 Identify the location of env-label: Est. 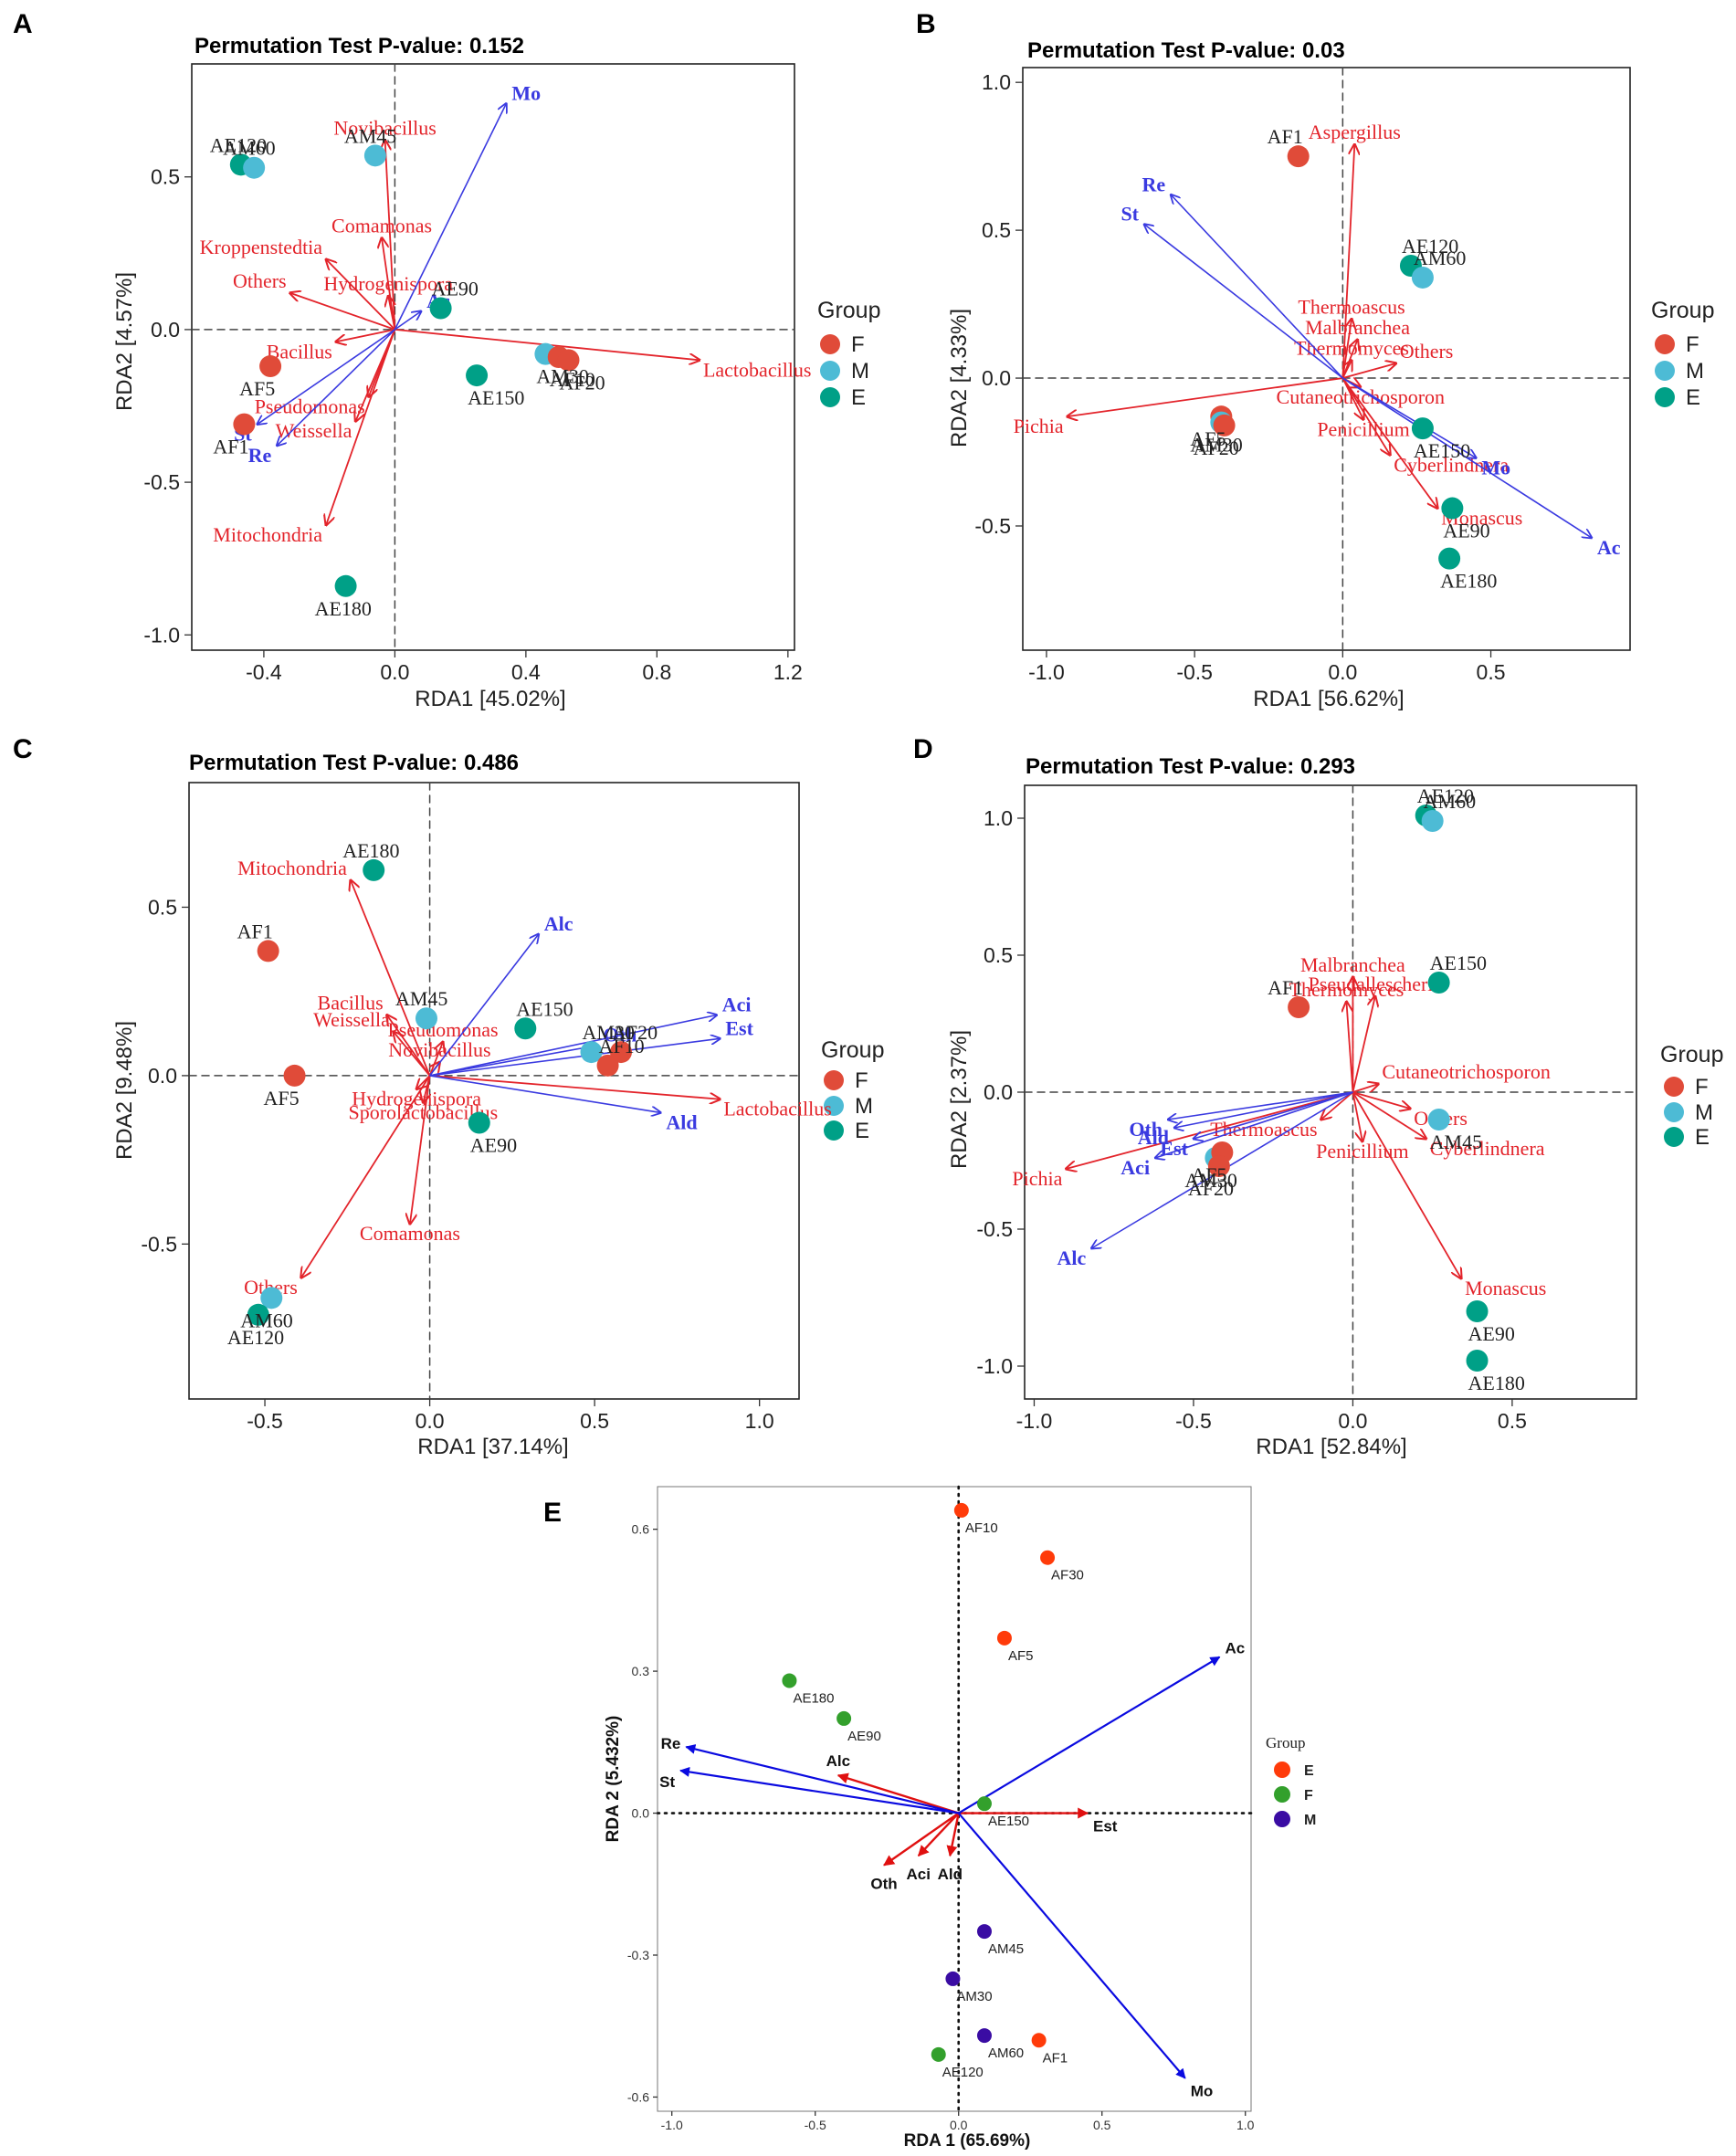
(739, 1027).